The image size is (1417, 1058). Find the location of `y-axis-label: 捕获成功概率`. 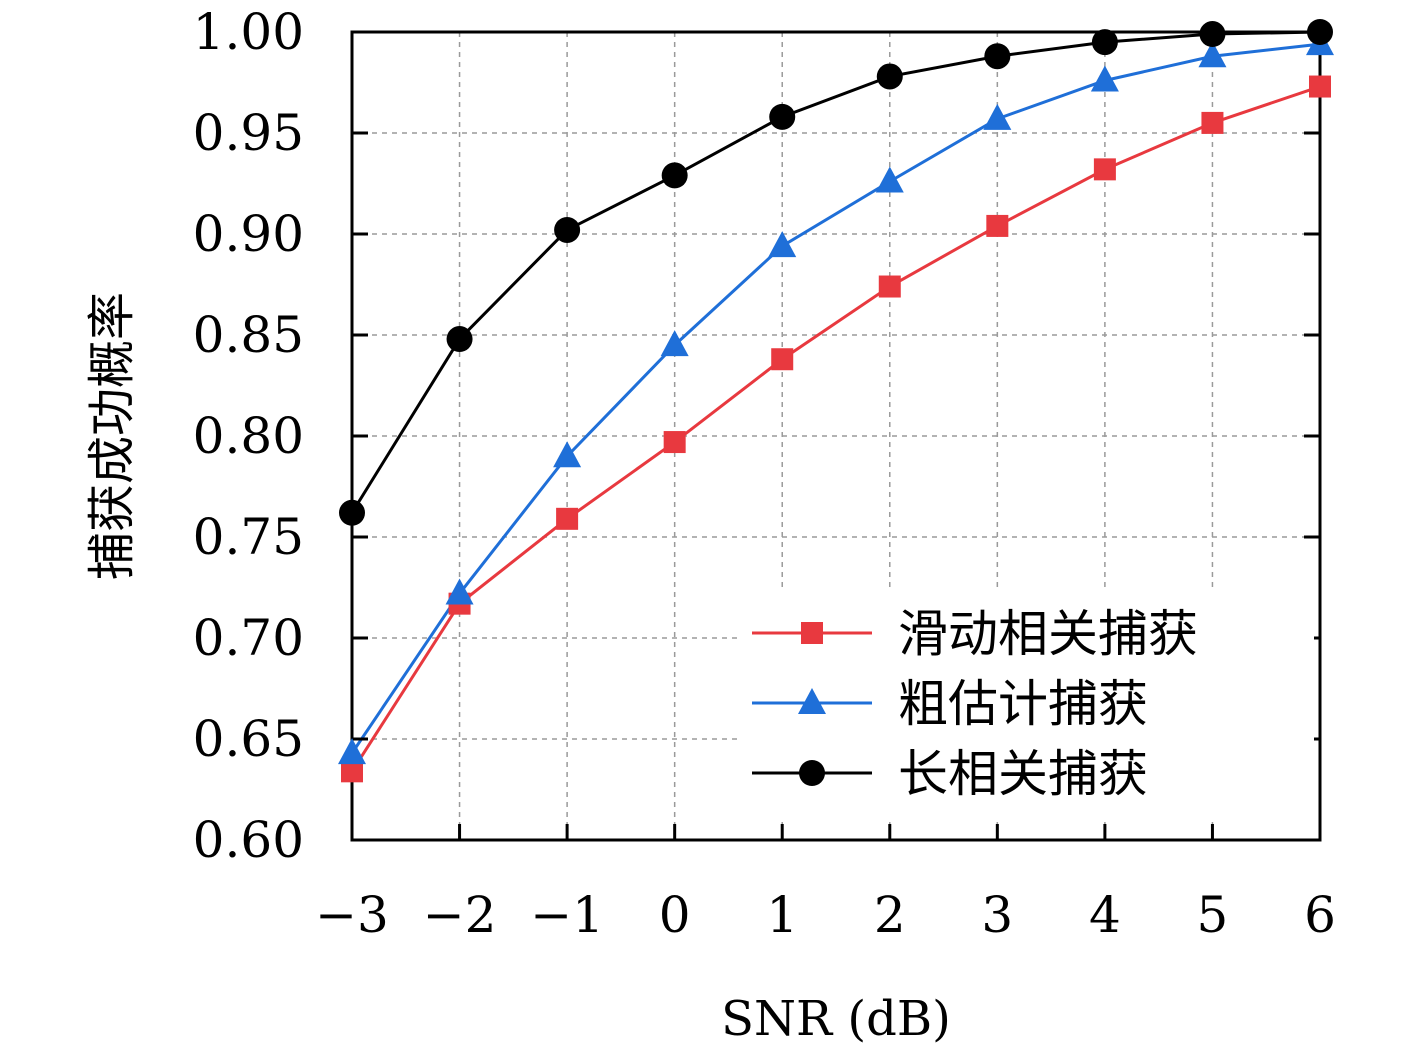

y-axis-label: 捕获成功概率 is located at coordinates (112, 436).